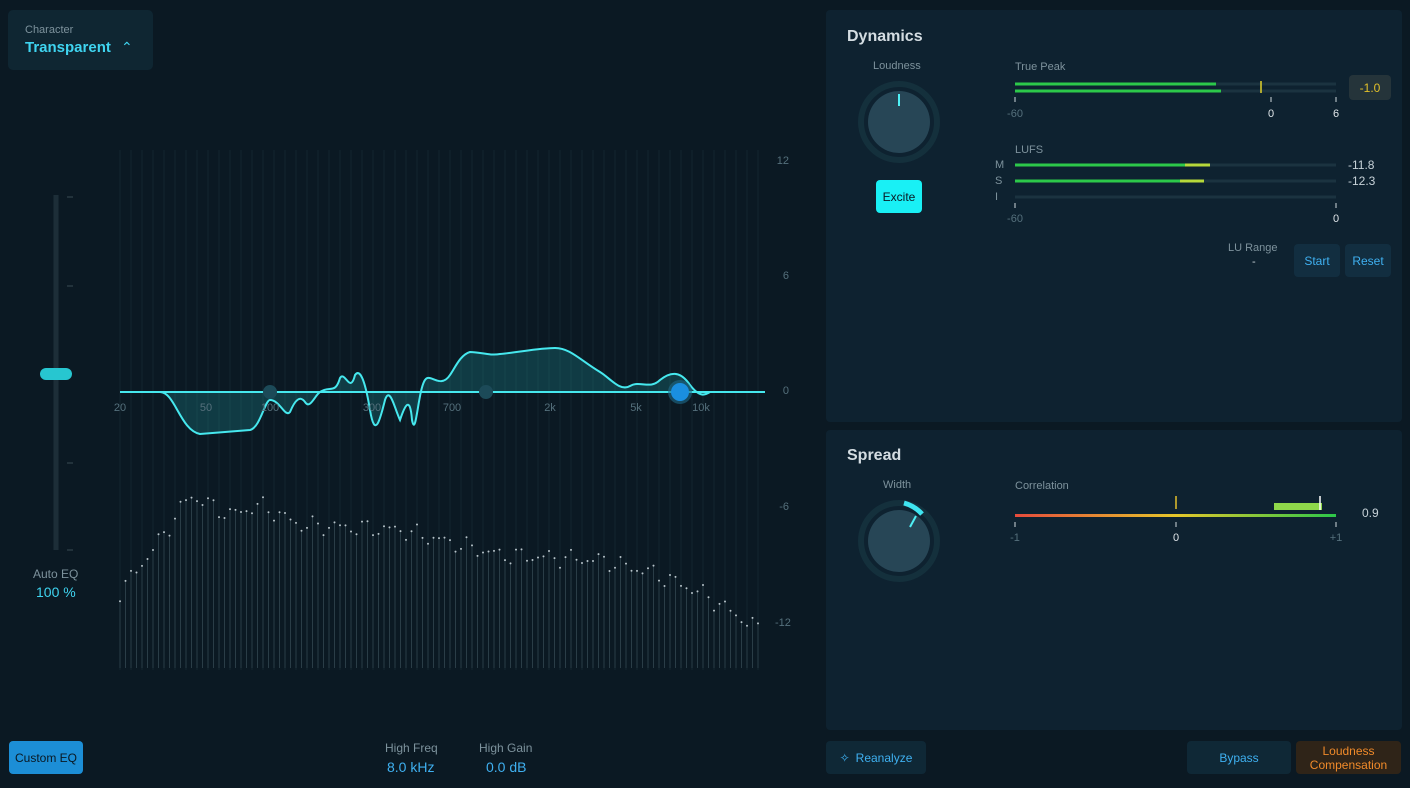 The width and height of the screenshot is (1410, 788). I want to click on gain-label: -6, so click(784, 507).